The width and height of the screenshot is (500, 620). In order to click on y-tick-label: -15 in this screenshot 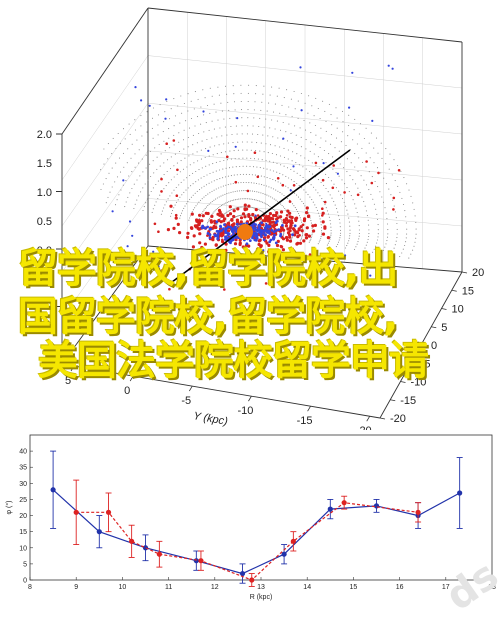, I will do `click(305, 421)`.